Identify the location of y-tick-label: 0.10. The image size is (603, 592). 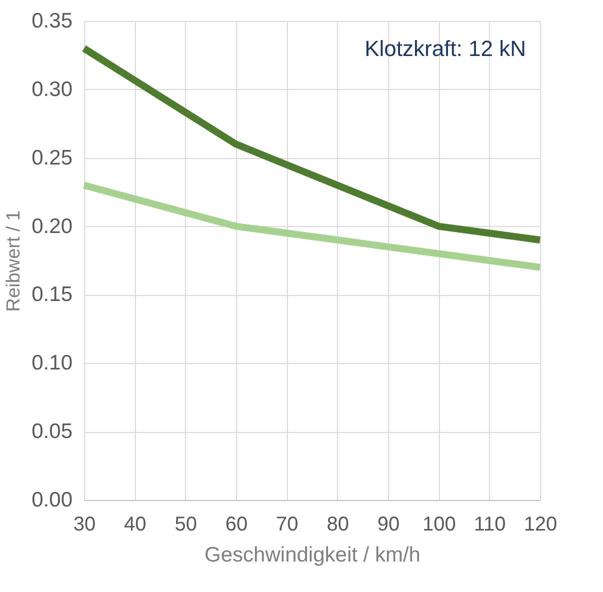
(52, 363).